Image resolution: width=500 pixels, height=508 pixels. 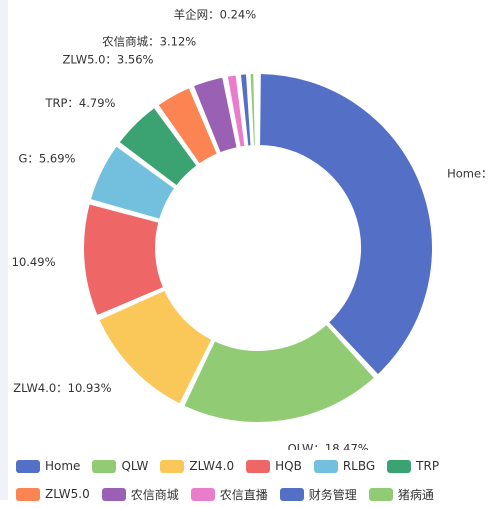 I want to click on legend-label: 农信商城, so click(x=154, y=494).